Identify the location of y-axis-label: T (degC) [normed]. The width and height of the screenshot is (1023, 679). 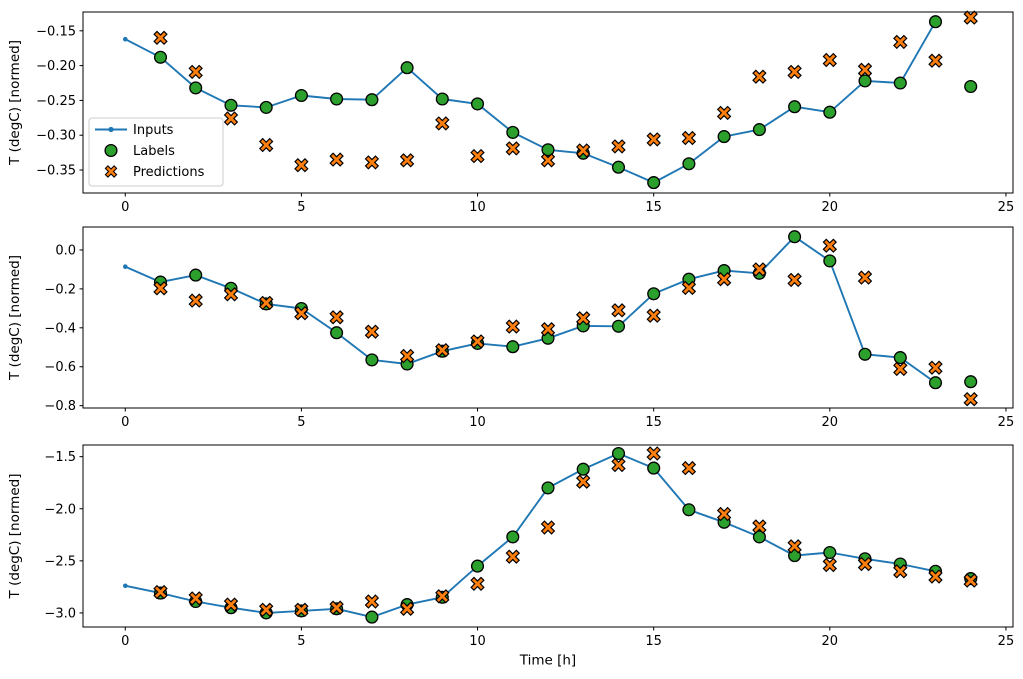
(15, 537).